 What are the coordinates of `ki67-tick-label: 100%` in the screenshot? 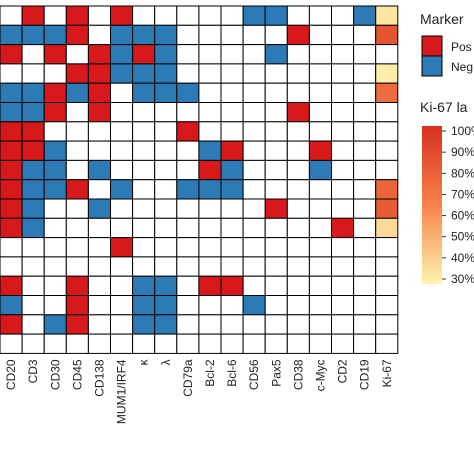 It's located at (462, 131).